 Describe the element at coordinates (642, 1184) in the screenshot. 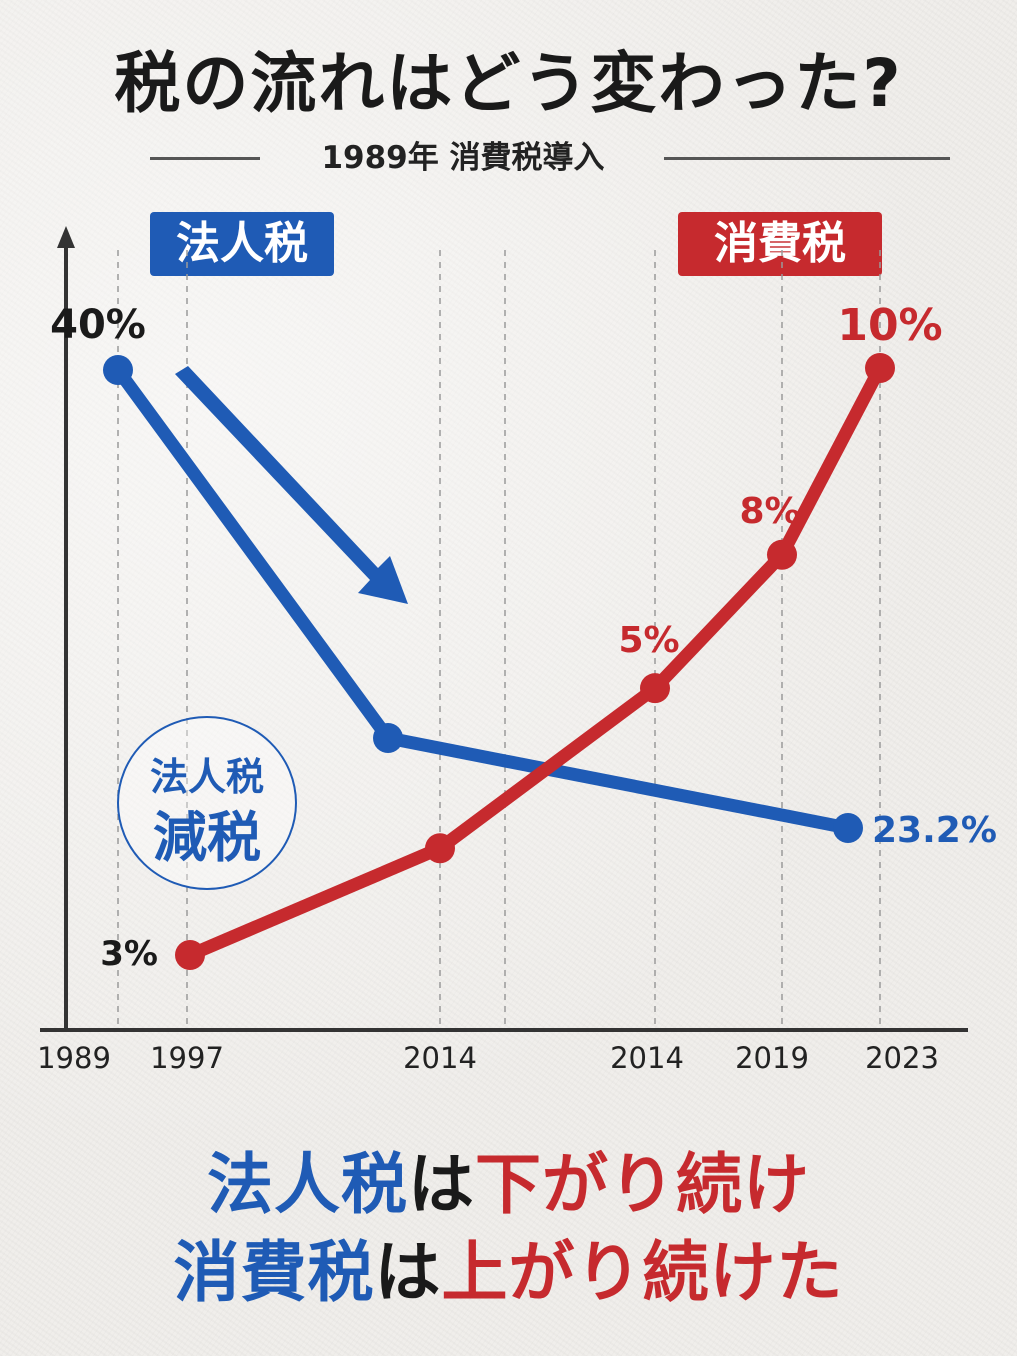

I see `footer-falling: 下がり続け` at that location.